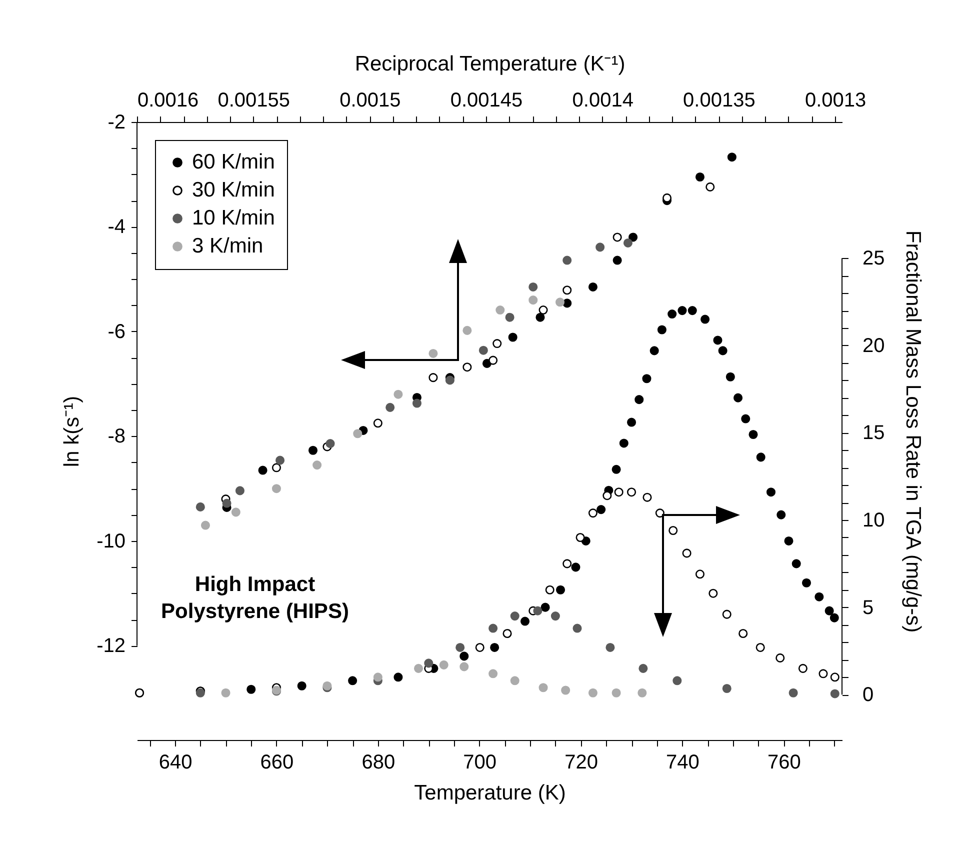 The image size is (967, 841). Describe the element at coordinates (117, 227) in the screenshot. I see `y-tick-label: -4` at that location.